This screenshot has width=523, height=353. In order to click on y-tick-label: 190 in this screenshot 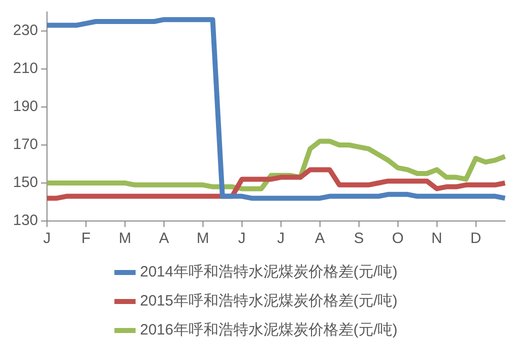, I will do `click(25, 107)`.